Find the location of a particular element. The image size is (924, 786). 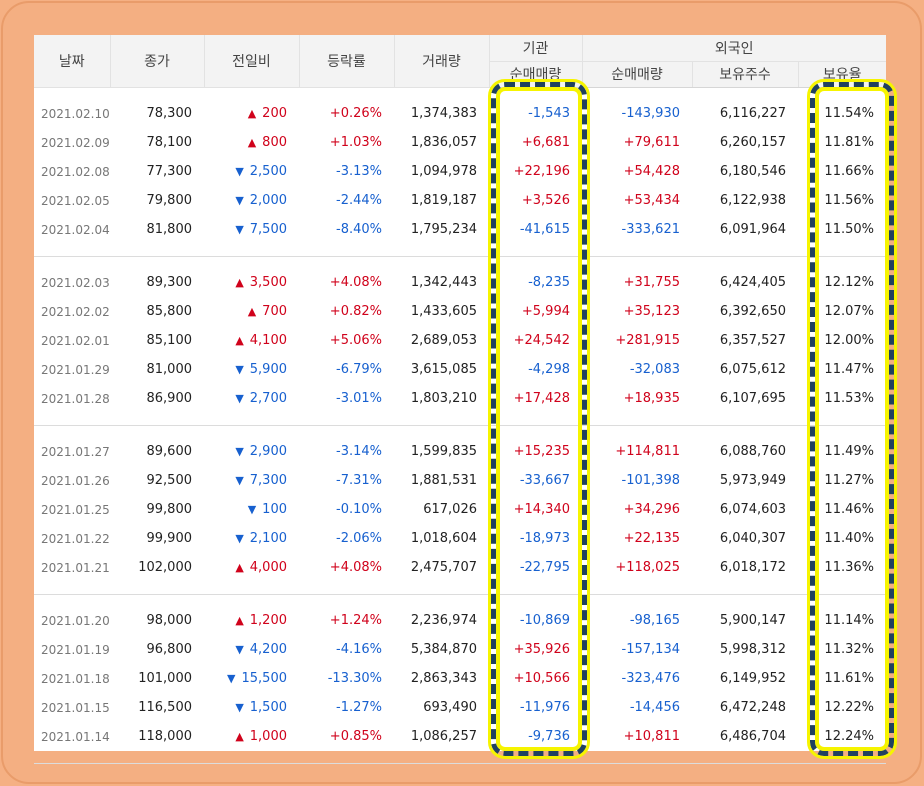

row-foreign-net: +22,135 is located at coordinates (651, 538).